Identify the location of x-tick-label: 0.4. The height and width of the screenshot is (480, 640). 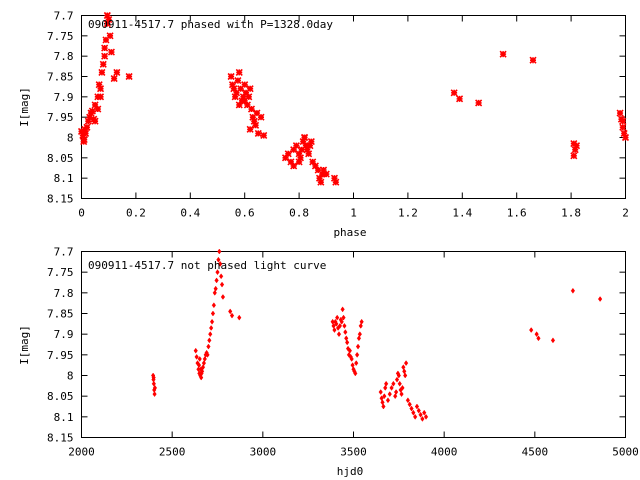
(190, 213).